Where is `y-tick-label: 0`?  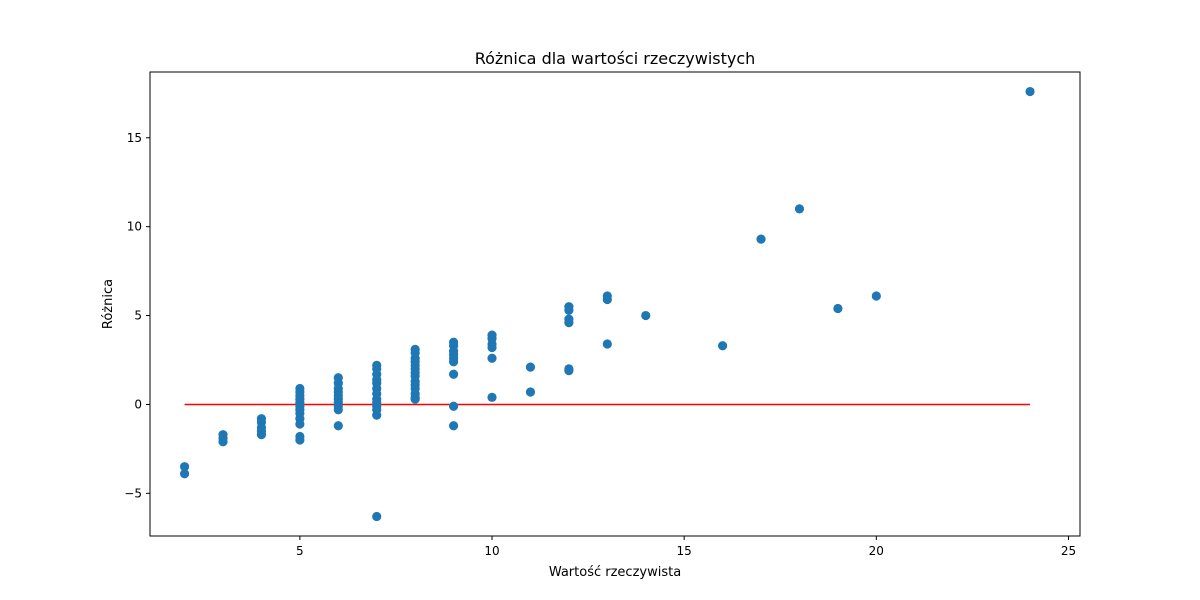
y-tick-label: 0 is located at coordinates (138, 404).